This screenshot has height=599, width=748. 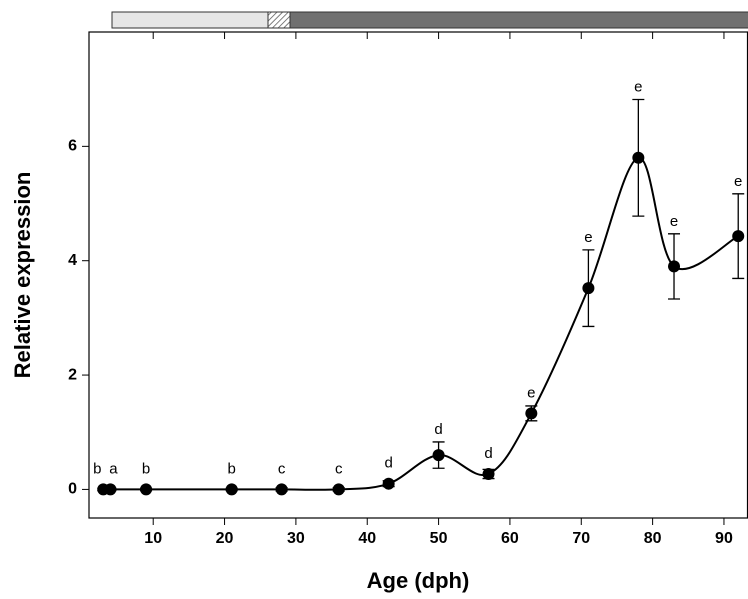 What do you see at coordinates (367, 538) in the screenshot?
I see `x-tick-label: 40` at bounding box center [367, 538].